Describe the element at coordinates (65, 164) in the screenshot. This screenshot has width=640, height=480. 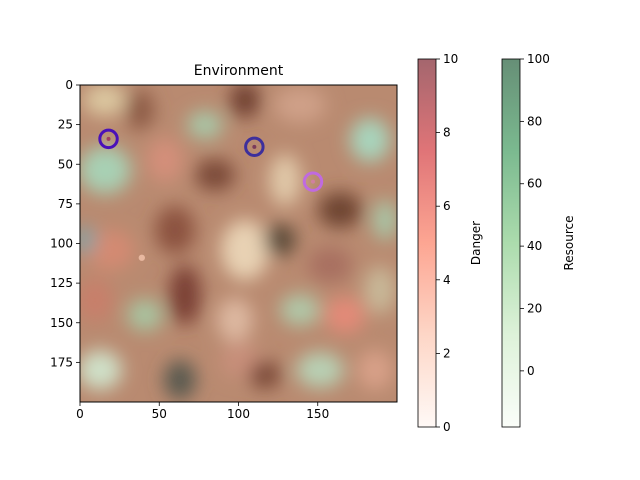
I see `y-tick-label: 50` at that location.